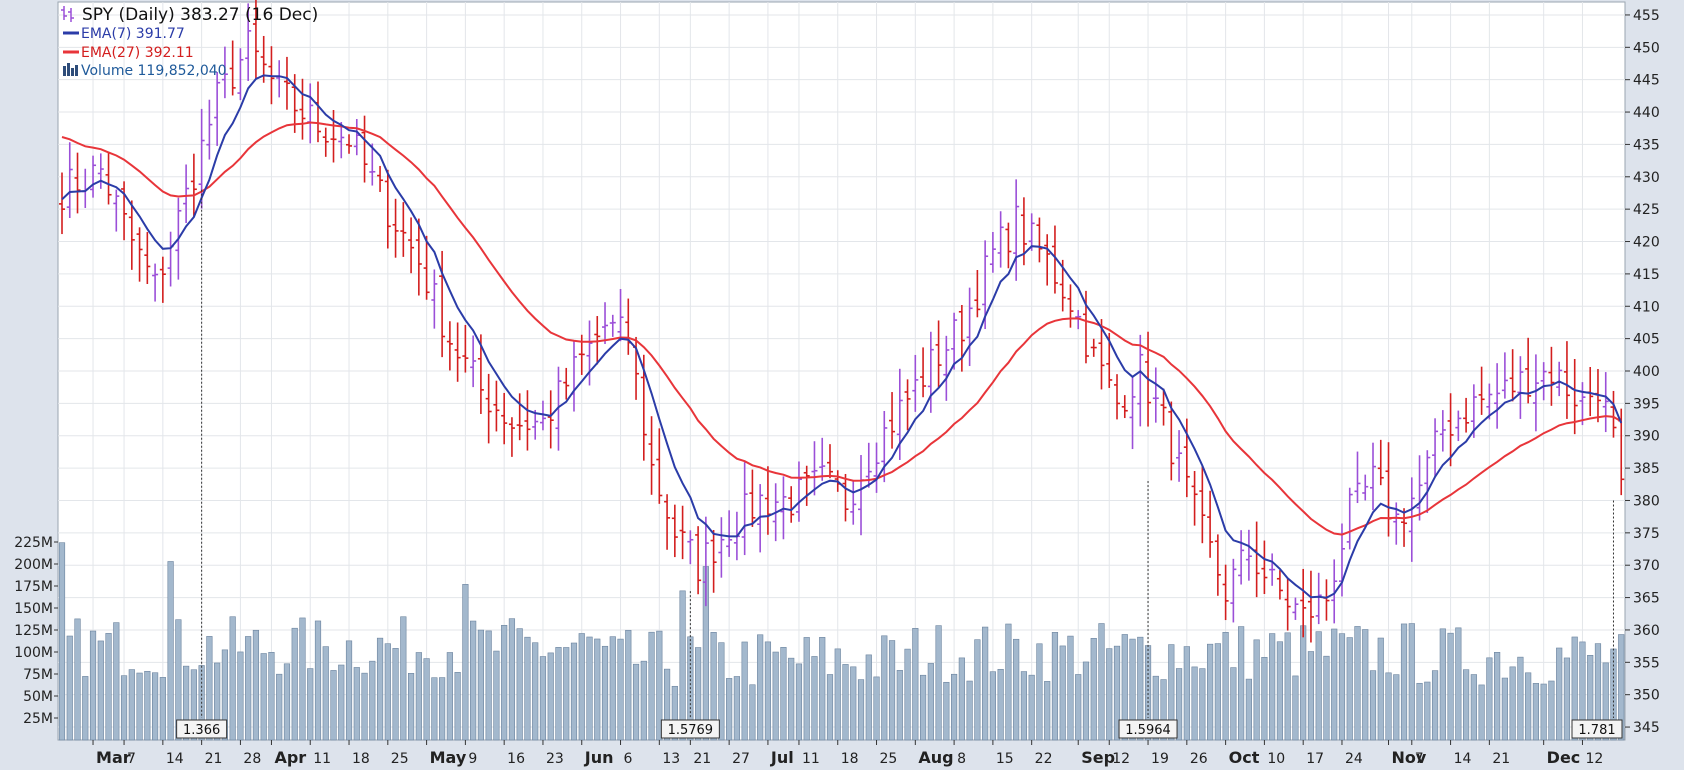 Image resolution: width=1684 pixels, height=770 pixels. Describe the element at coordinates (33, 543) in the screenshot. I see `volume-tick-label: 225M` at that location.